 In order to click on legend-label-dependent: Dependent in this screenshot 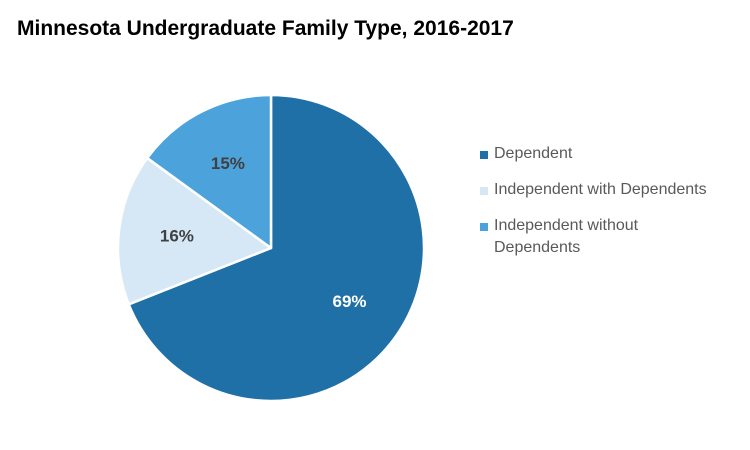, I will do `click(533, 153)`.